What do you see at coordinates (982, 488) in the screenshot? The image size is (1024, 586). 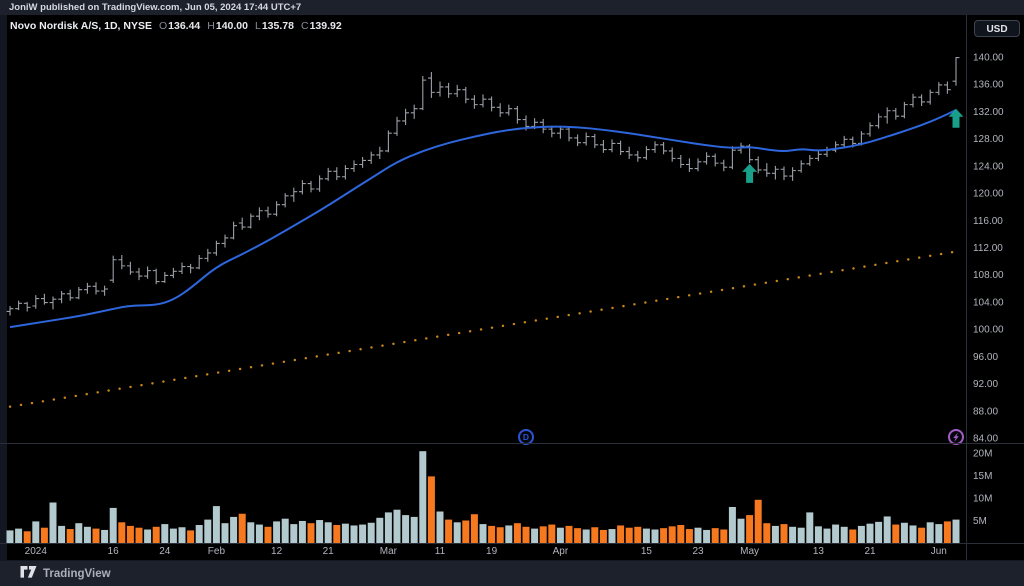 I see `volume-axis: 20M 15M 10M 5M` at bounding box center [982, 488].